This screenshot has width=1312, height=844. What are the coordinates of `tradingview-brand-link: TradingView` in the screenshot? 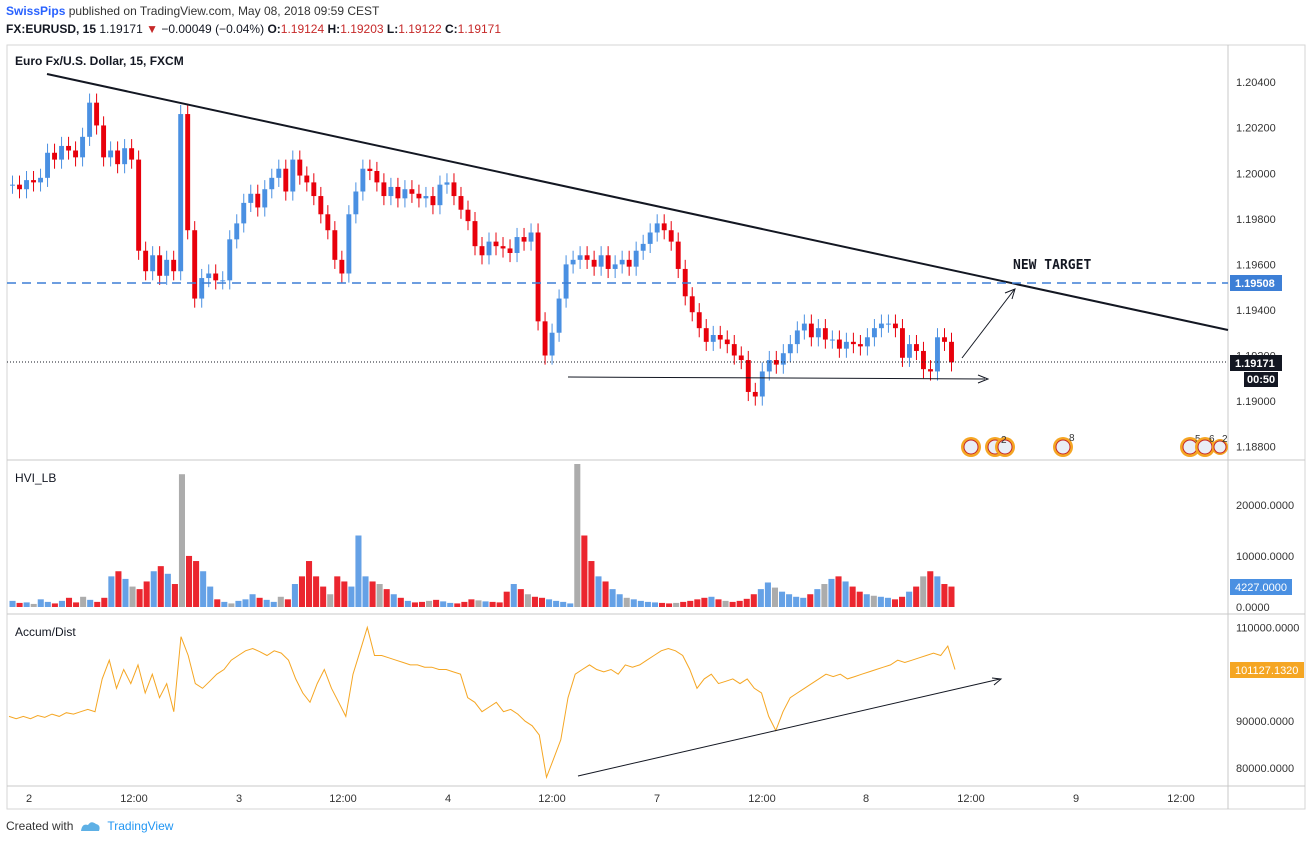 It's located at (140, 826).